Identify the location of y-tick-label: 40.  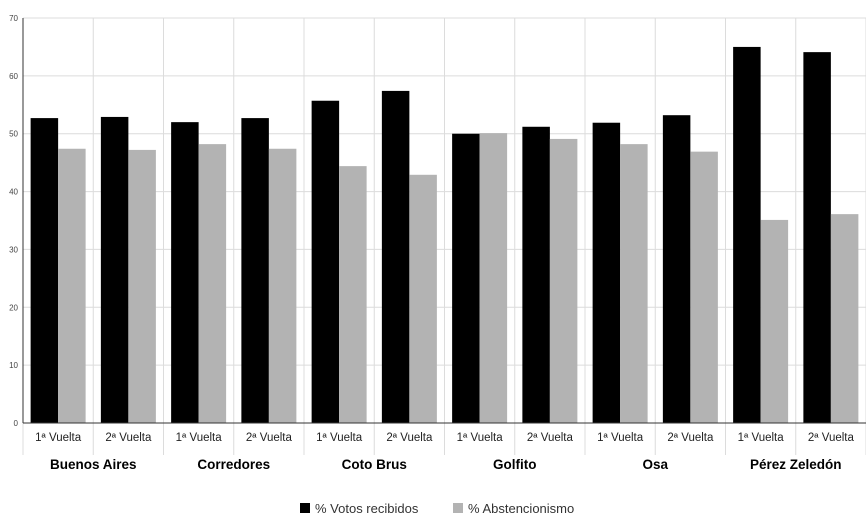
(13, 192).